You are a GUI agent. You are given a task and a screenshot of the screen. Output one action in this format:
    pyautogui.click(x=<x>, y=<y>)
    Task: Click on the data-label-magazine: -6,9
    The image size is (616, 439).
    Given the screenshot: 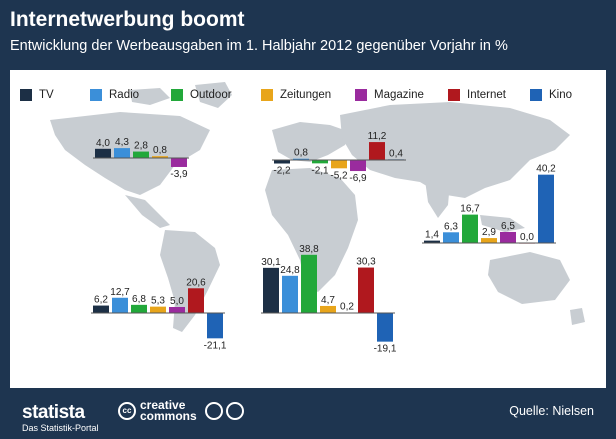 What is the action you would take?
    pyautogui.click(x=358, y=178)
    